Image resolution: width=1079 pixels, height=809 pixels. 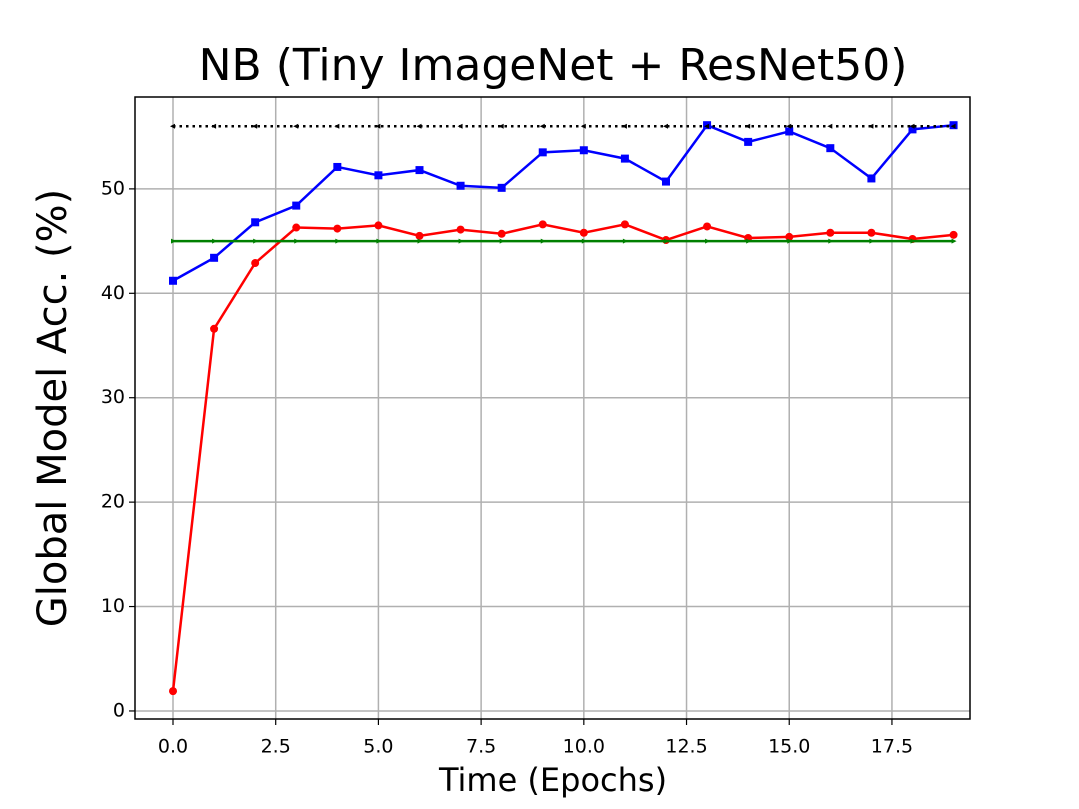 I want to click on x-tick-label: 15.0, so click(x=789, y=747).